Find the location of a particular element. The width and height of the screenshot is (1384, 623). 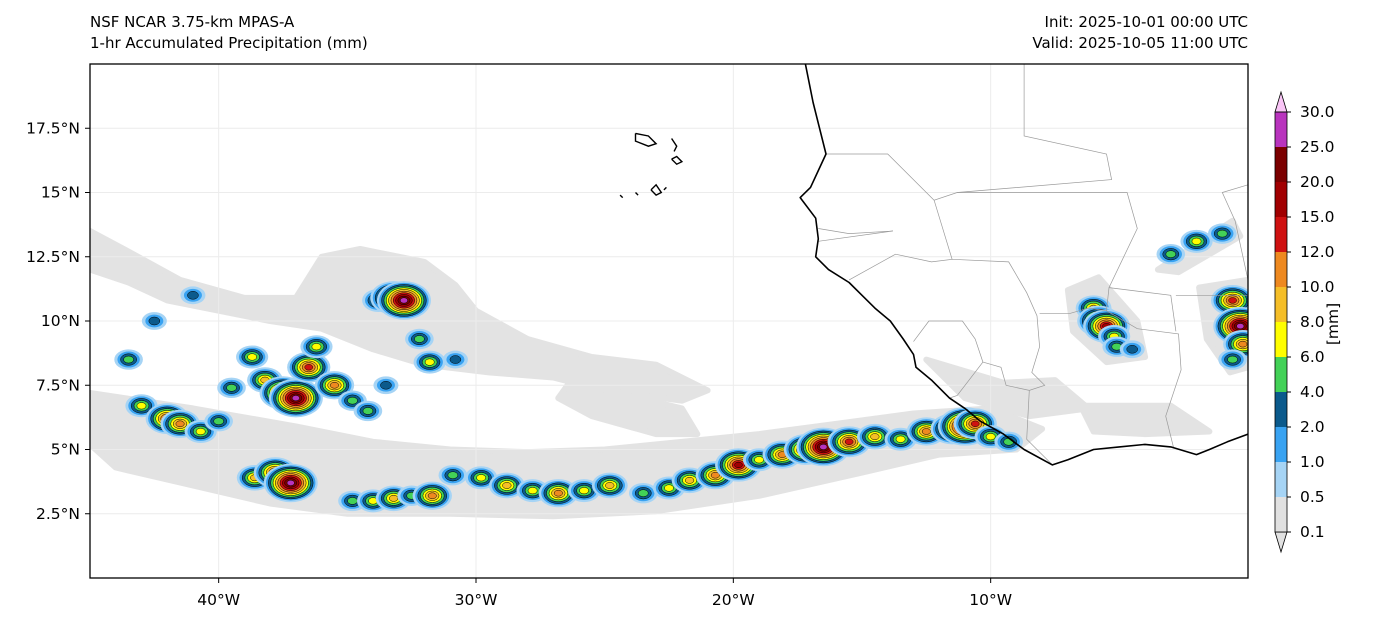

model-name: NSF NCAR 3.75-km MPAS-A is located at coordinates (192, 22).